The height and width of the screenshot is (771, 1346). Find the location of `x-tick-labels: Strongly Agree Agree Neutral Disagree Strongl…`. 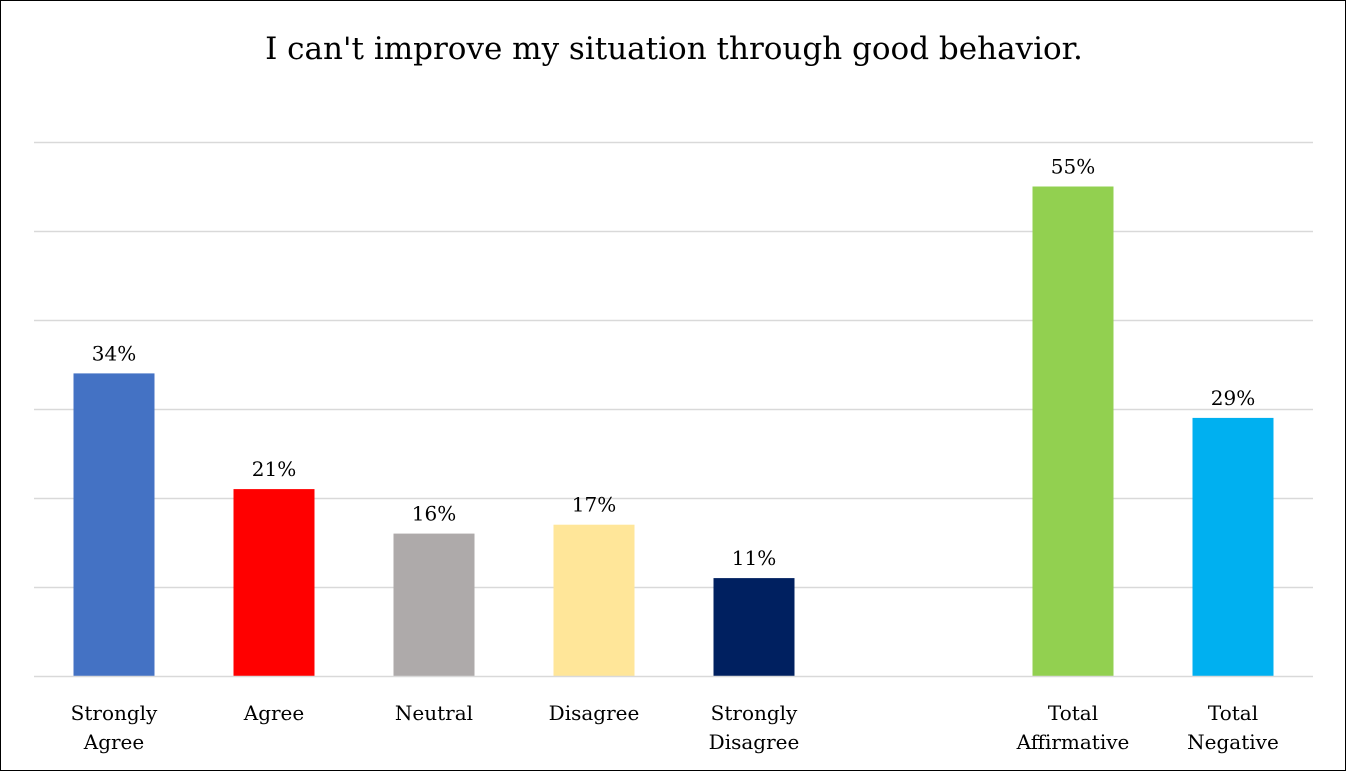

x-tick-labels: Strongly Agree Agree Neutral Disagree Strongl… is located at coordinates (675, 727).